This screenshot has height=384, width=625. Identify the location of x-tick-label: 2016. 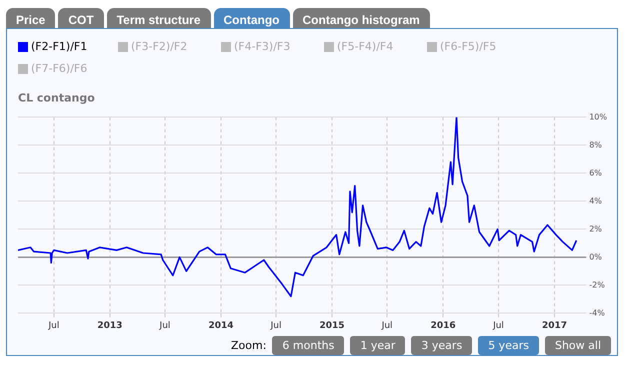
(443, 325).